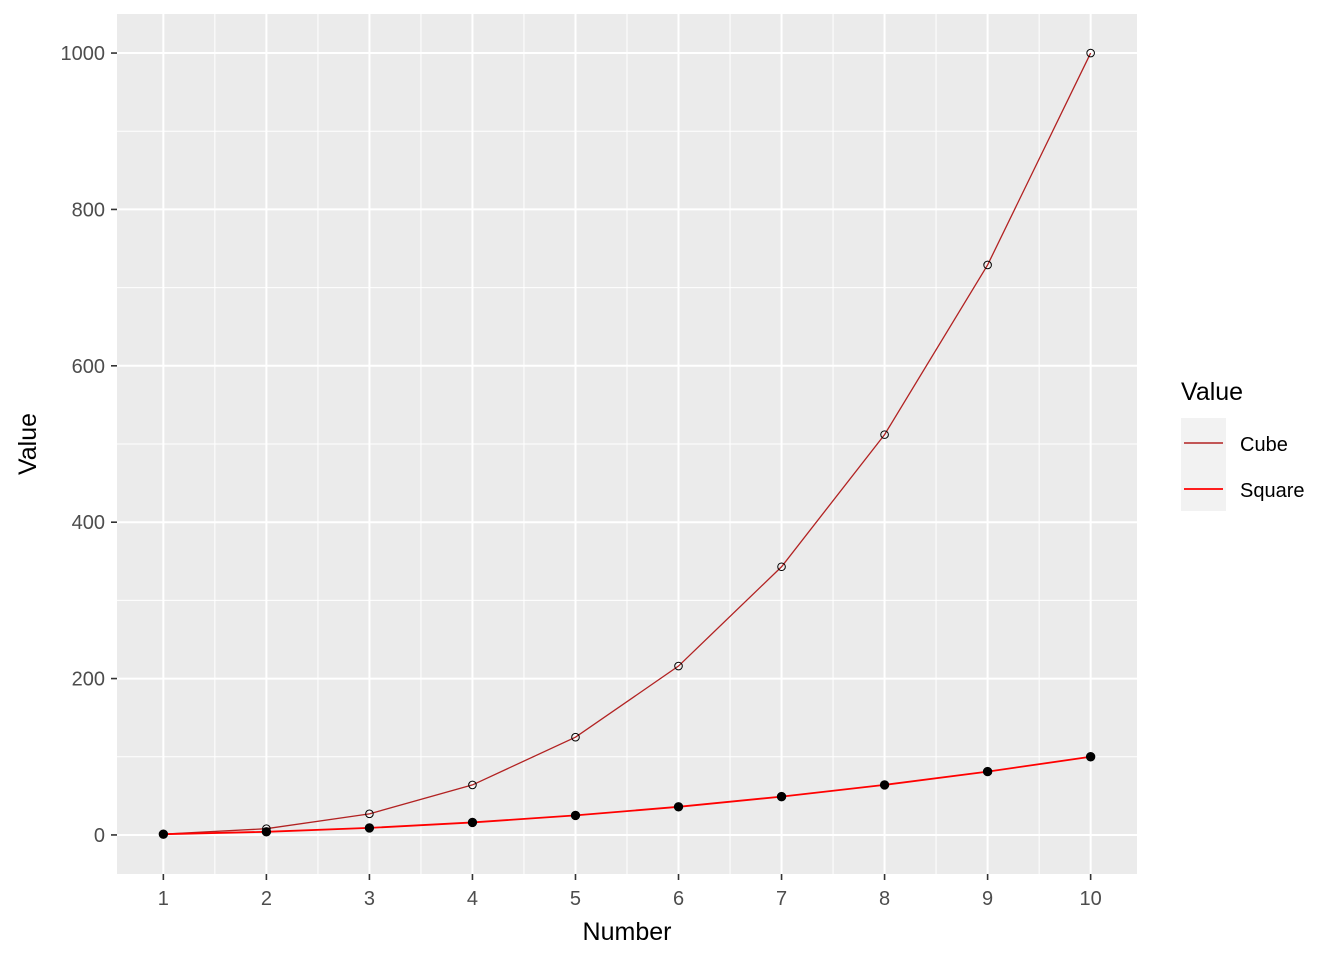 The height and width of the screenshot is (960, 1344). I want to click on x-axis-title: Number, so click(627, 932).